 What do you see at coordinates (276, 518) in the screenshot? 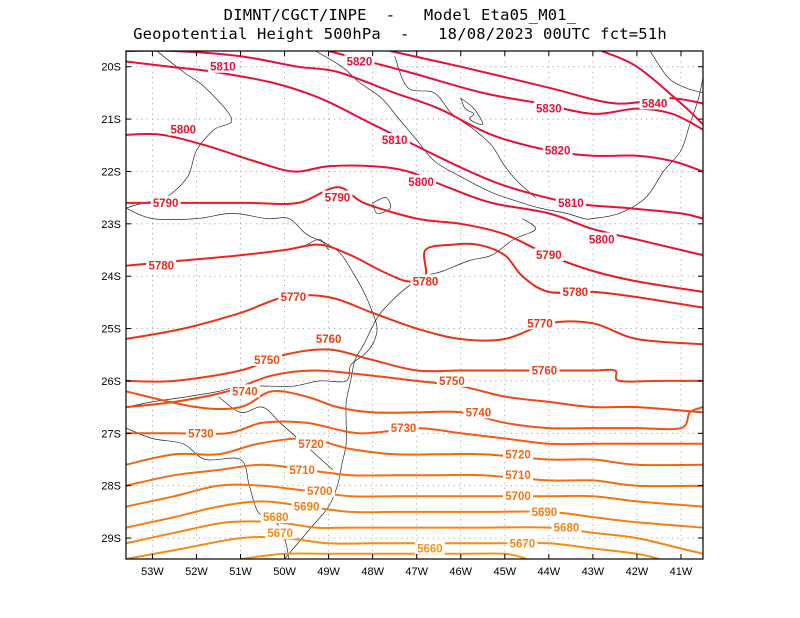
I see `contour-label: 5680` at bounding box center [276, 518].